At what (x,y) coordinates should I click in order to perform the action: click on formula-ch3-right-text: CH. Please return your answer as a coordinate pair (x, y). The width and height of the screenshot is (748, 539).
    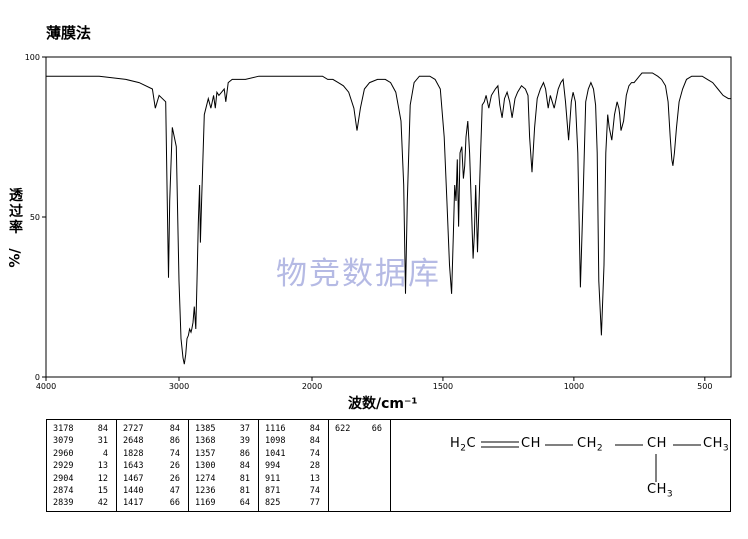
    Looking at the image, I should click on (713, 443).